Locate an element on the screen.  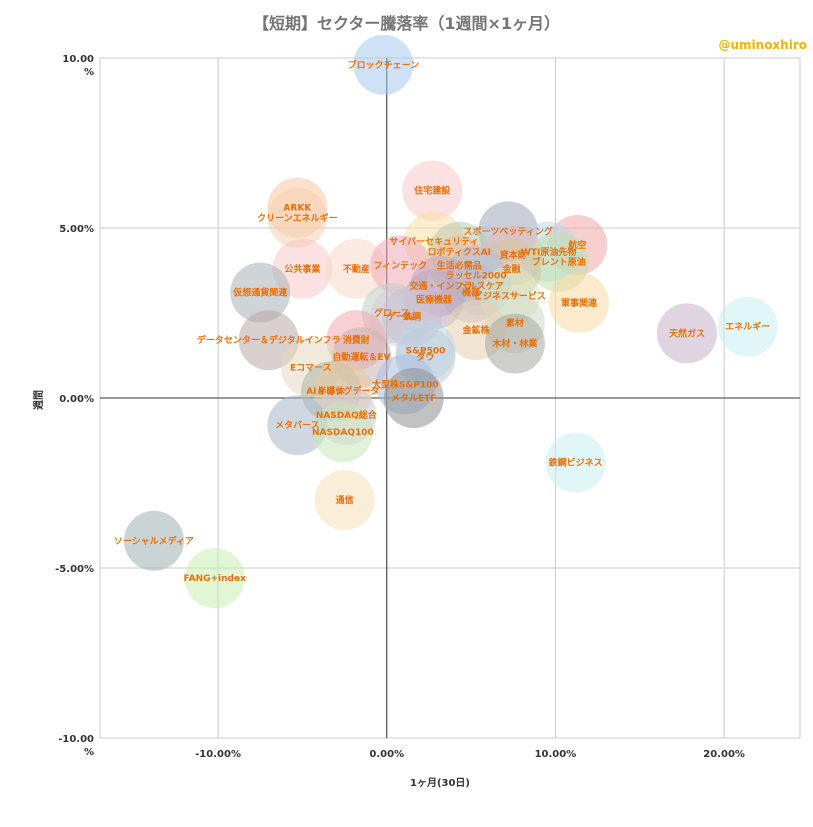
data-label: グロース is located at coordinates (392, 313).